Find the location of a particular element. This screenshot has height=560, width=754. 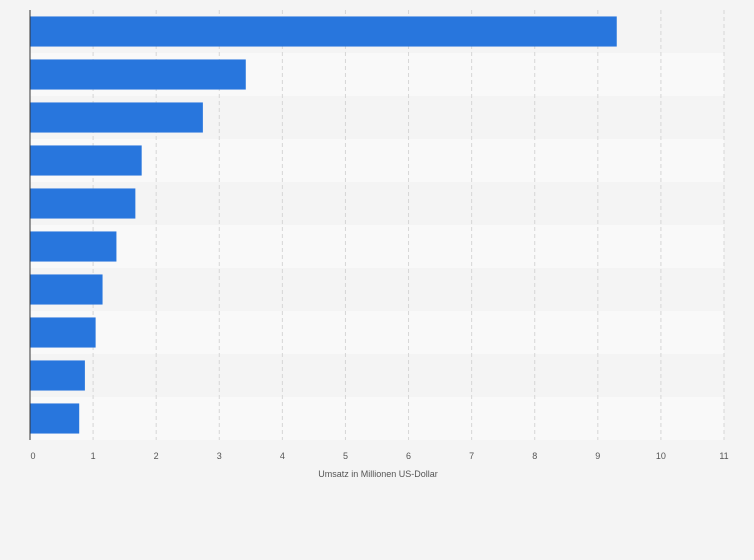

x-tick-label: 2 is located at coordinates (156, 456).